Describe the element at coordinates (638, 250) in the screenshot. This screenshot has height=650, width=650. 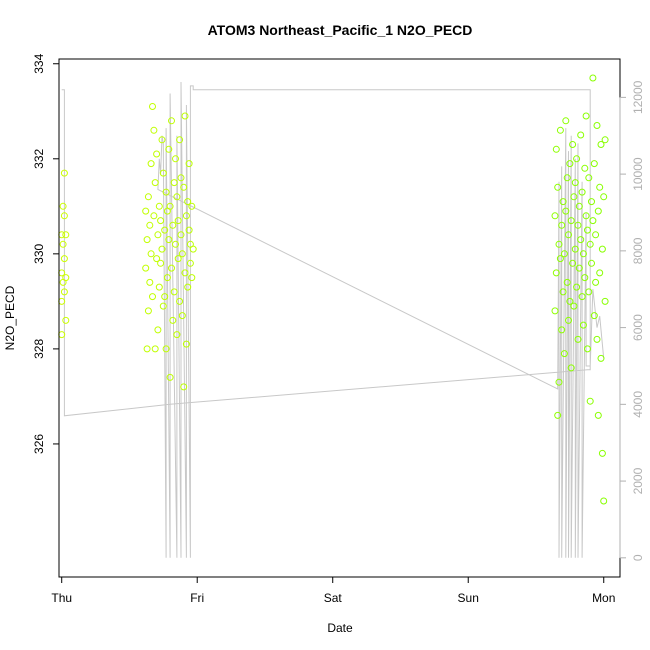
I see `y2-tick-label: 8000` at that location.